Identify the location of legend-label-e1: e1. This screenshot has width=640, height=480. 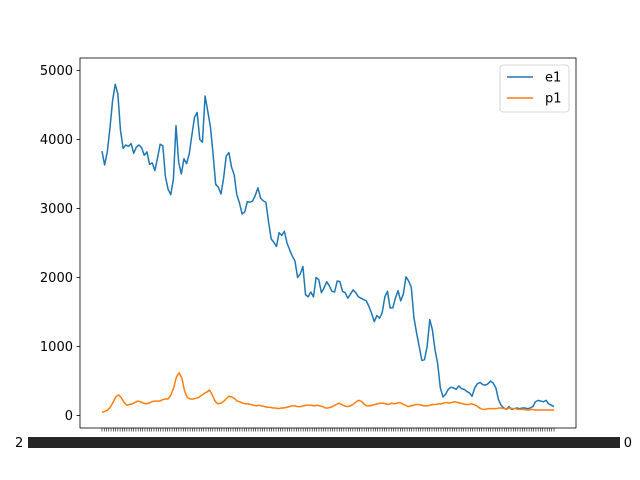
(553, 78).